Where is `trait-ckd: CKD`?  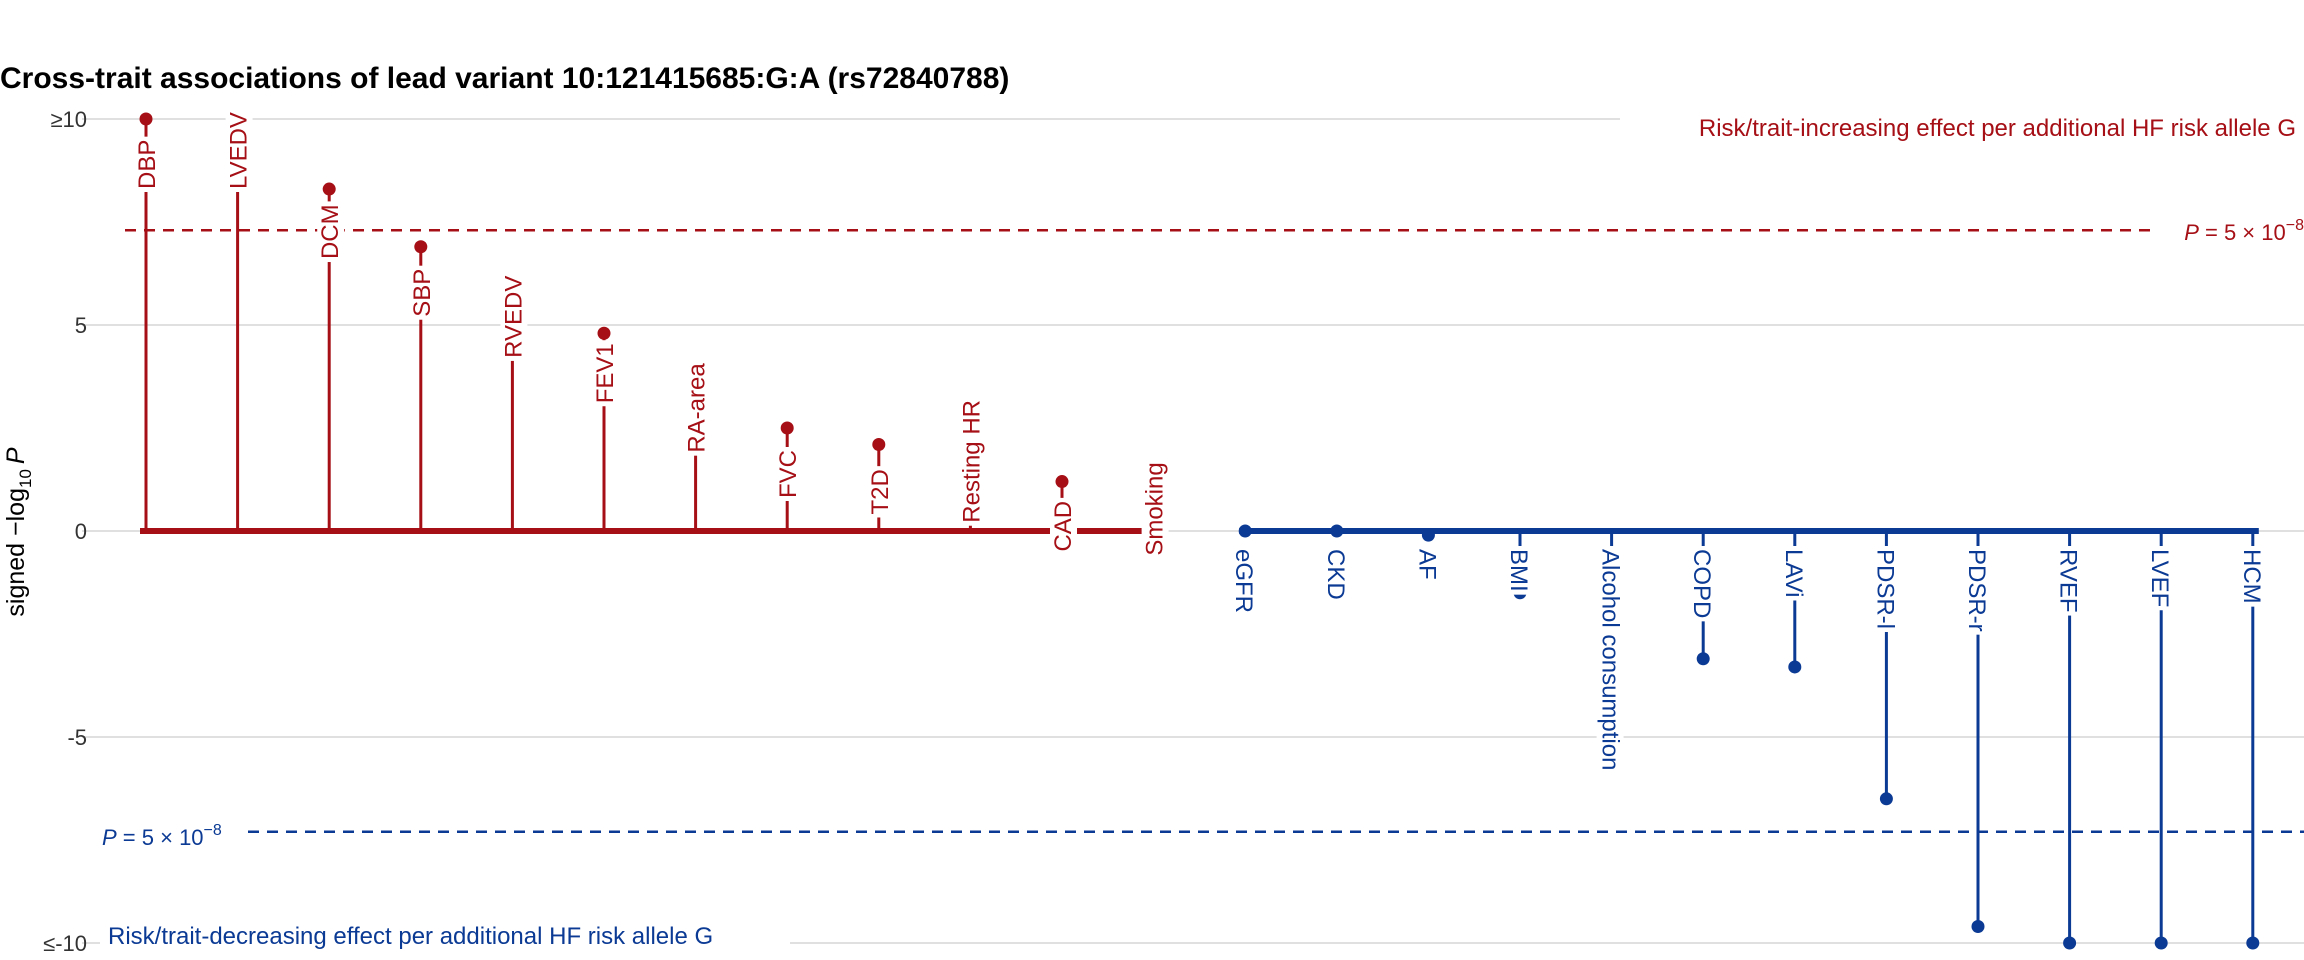 trait-ckd: CKD is located at coordinates (1335, 563).